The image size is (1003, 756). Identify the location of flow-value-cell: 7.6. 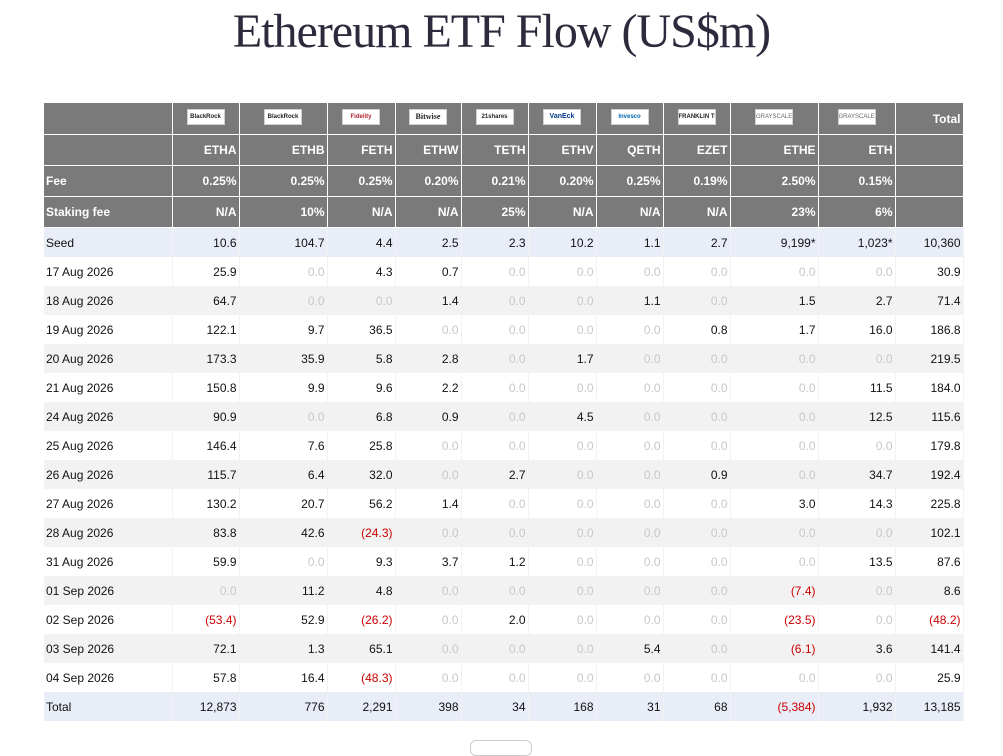
(283, 445).